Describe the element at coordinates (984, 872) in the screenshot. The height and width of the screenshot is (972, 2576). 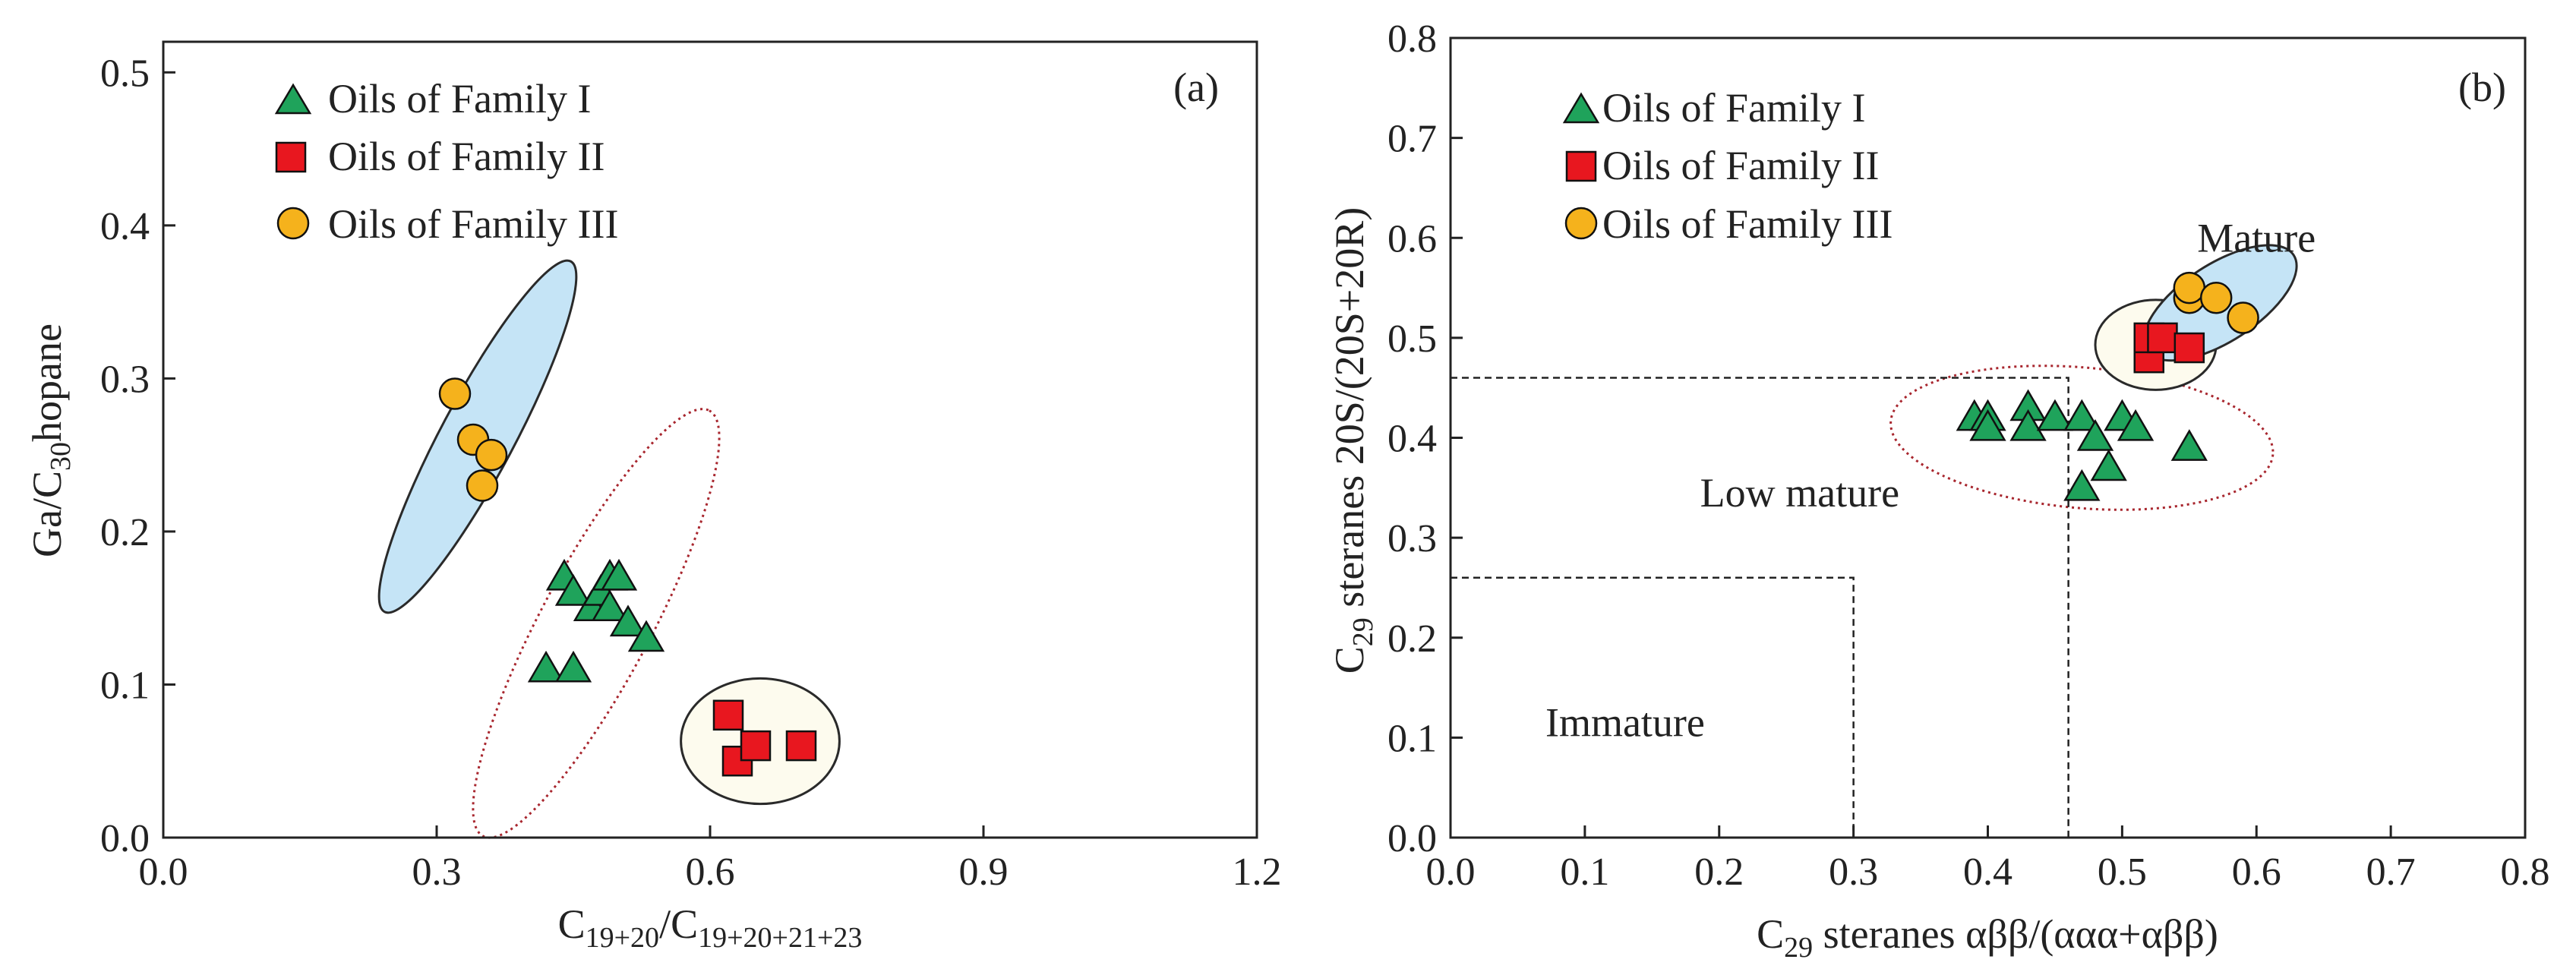
I see `x-tick-label: 0.9` at that location.